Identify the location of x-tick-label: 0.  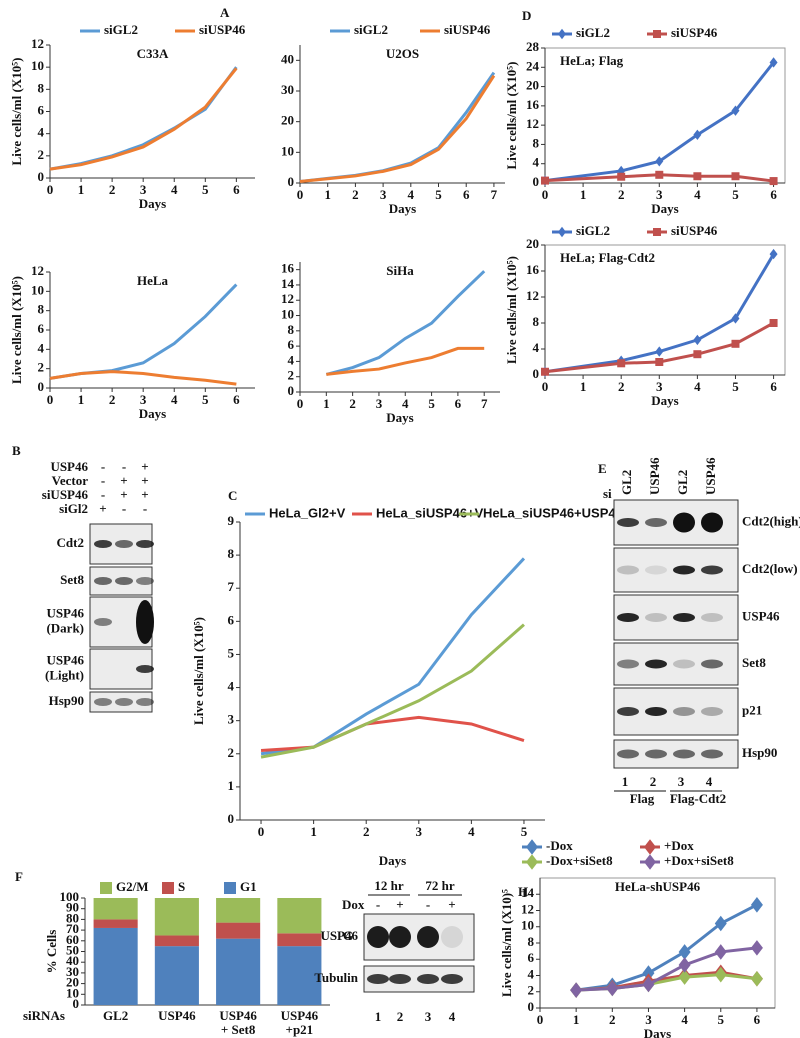
(300, 403).